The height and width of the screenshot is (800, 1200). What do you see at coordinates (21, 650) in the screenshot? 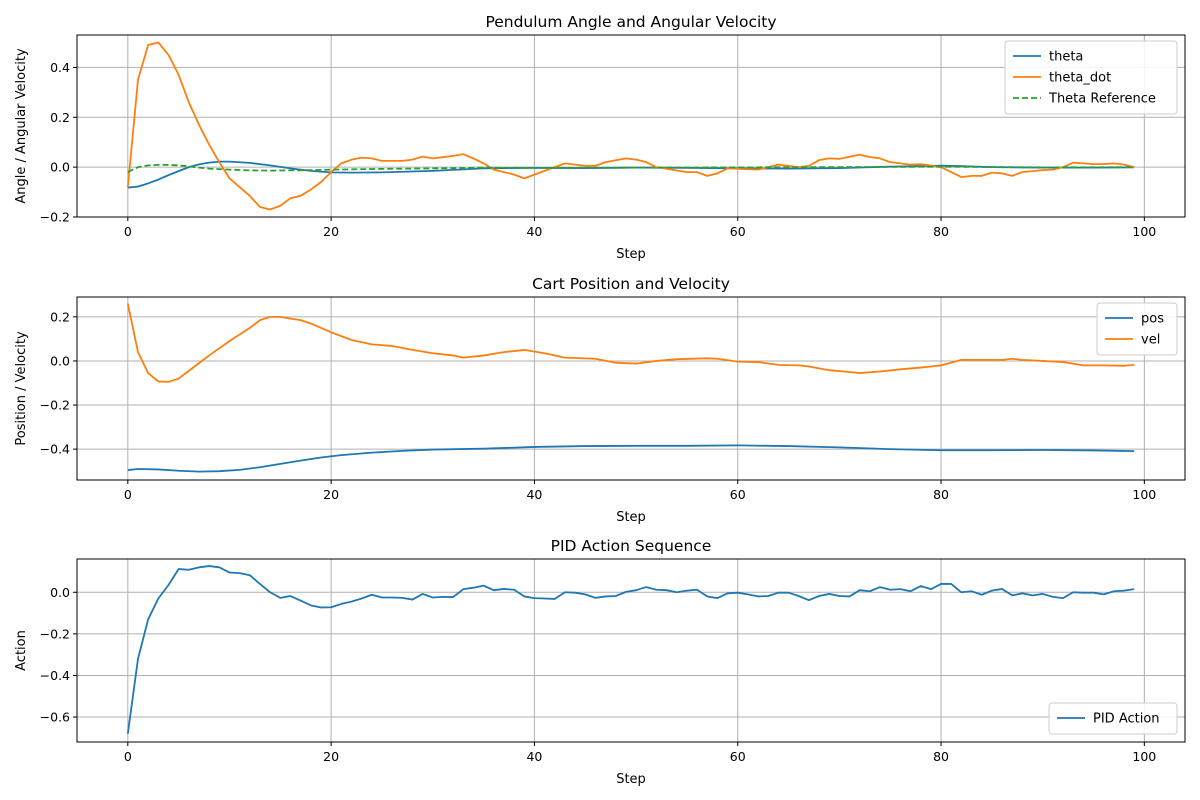
I see `y-axis-label: Action` at bounding box center [21, 650].